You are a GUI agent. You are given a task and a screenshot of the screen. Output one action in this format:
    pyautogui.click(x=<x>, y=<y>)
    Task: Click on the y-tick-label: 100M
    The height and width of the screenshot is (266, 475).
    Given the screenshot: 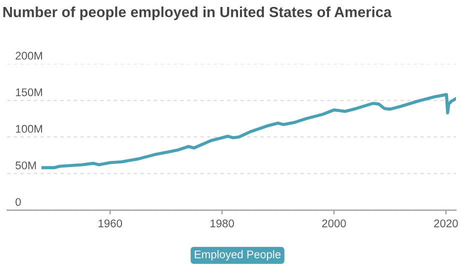 What is the action you would take?
    pyautogui.click(x=29, y=128)
    